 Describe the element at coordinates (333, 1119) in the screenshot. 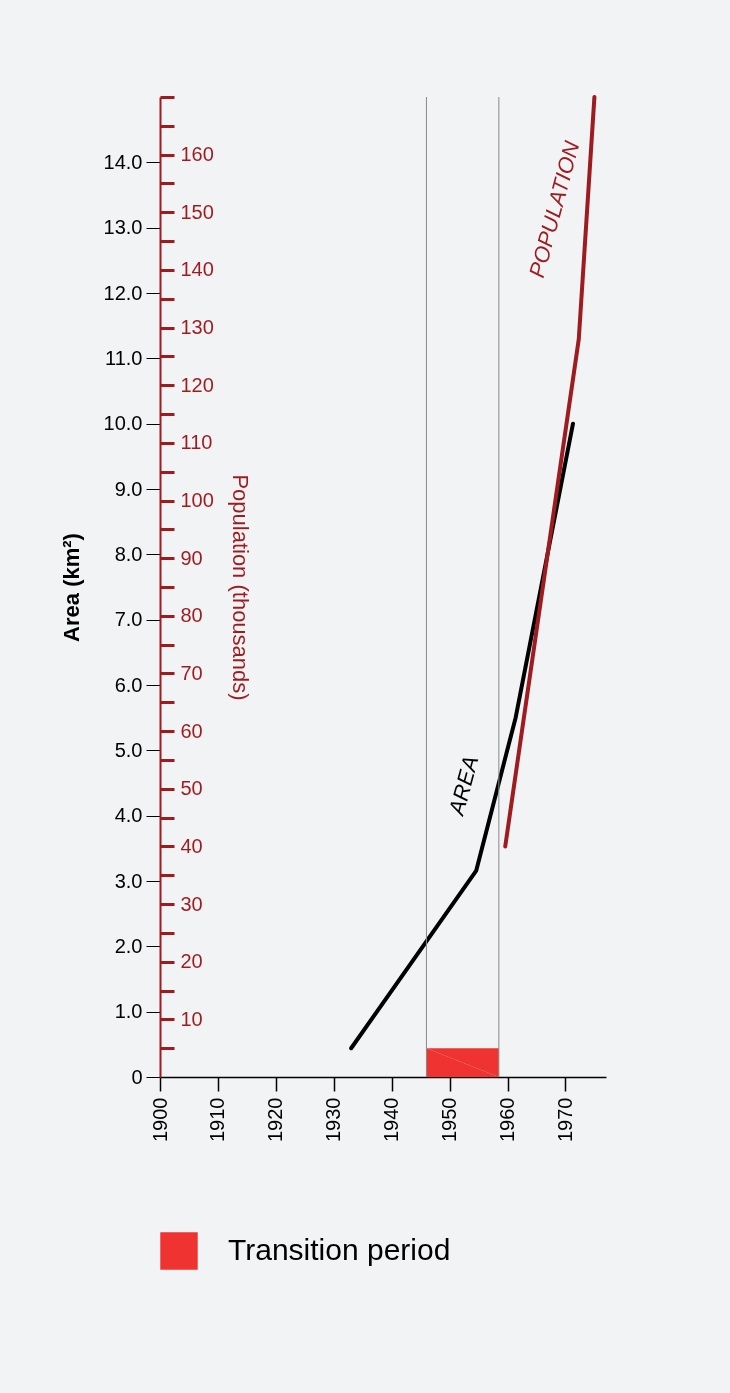

I see `x-tick-label: 1930` at that location.